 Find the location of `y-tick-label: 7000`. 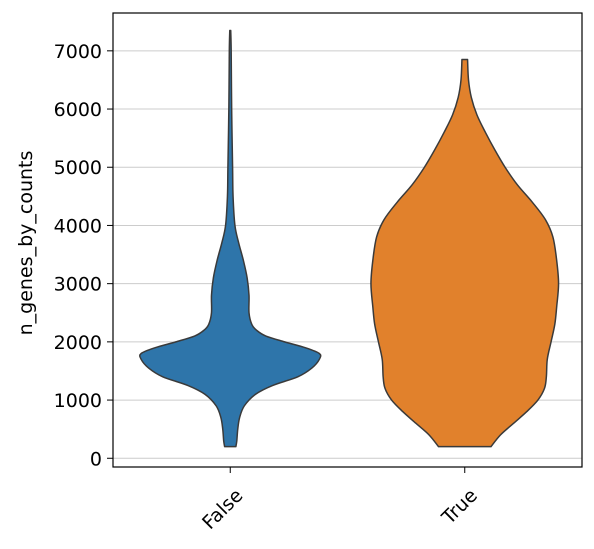

y-tick-label: 7000 is located at coordinates (78, 52).